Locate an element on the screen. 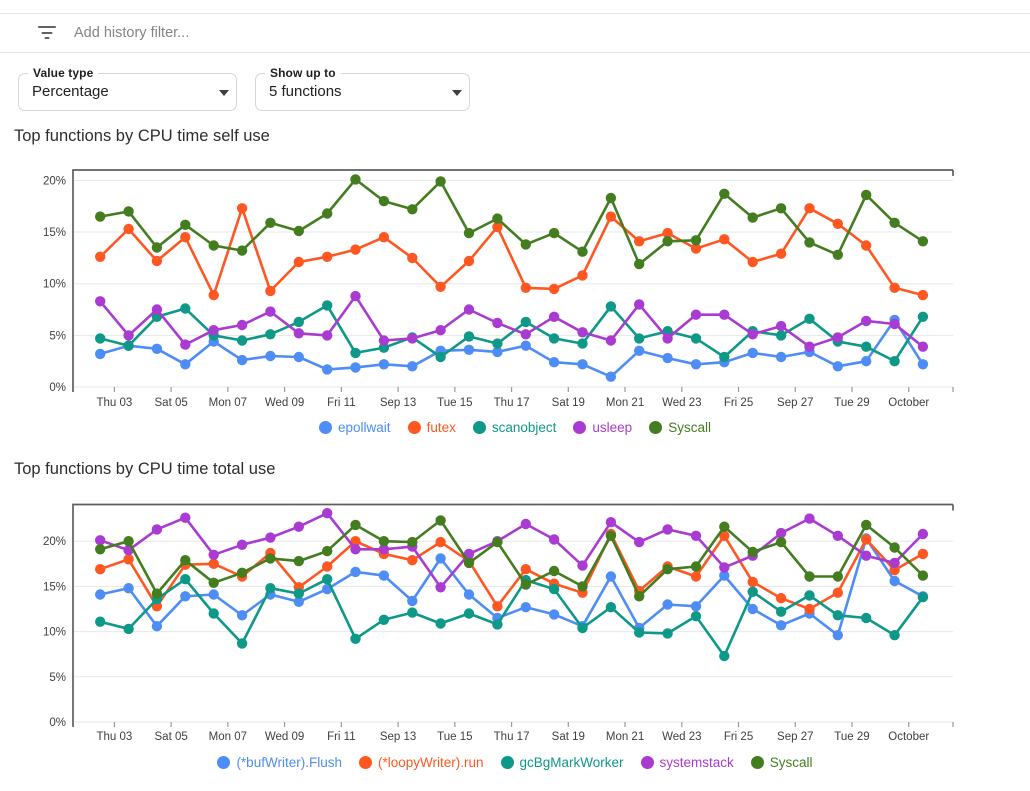 The width and height of the screenshot is (1030, 791). legend-item: scanobject is located at coordinates (514, 427).